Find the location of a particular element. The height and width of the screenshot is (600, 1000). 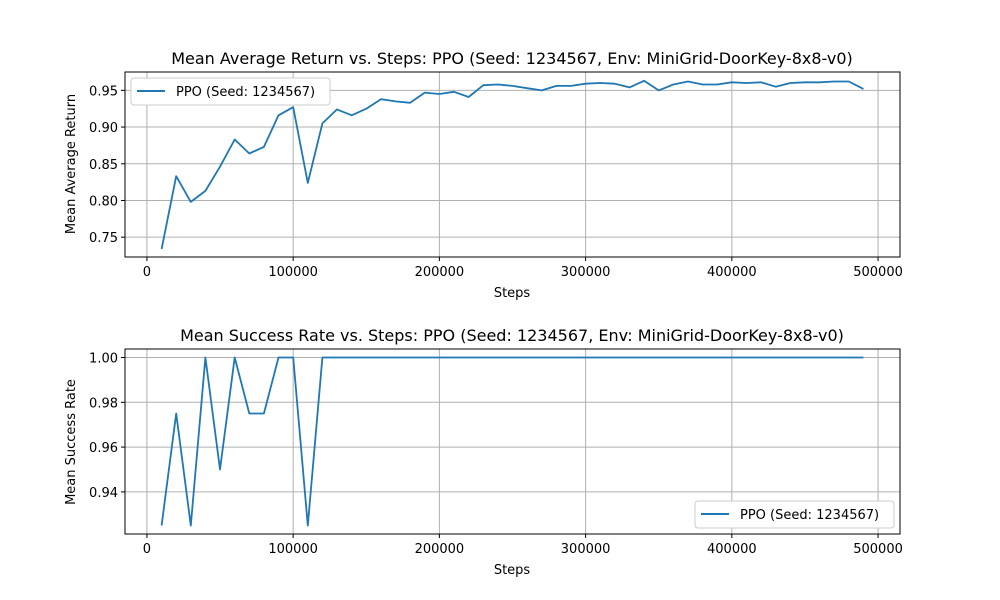

return-chart-y-label: Mean Average Return is located at coordinates (71, 164).